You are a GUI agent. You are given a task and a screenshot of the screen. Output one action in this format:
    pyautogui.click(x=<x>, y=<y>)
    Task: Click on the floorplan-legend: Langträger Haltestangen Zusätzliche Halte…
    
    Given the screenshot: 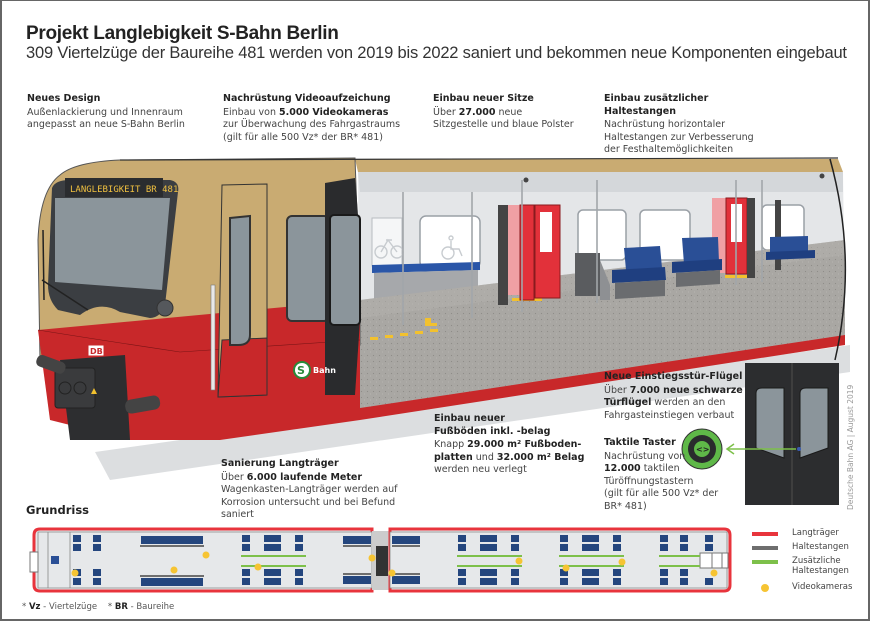 What is the action you would take?
    pyautogui.click(x=802, y=562)
    